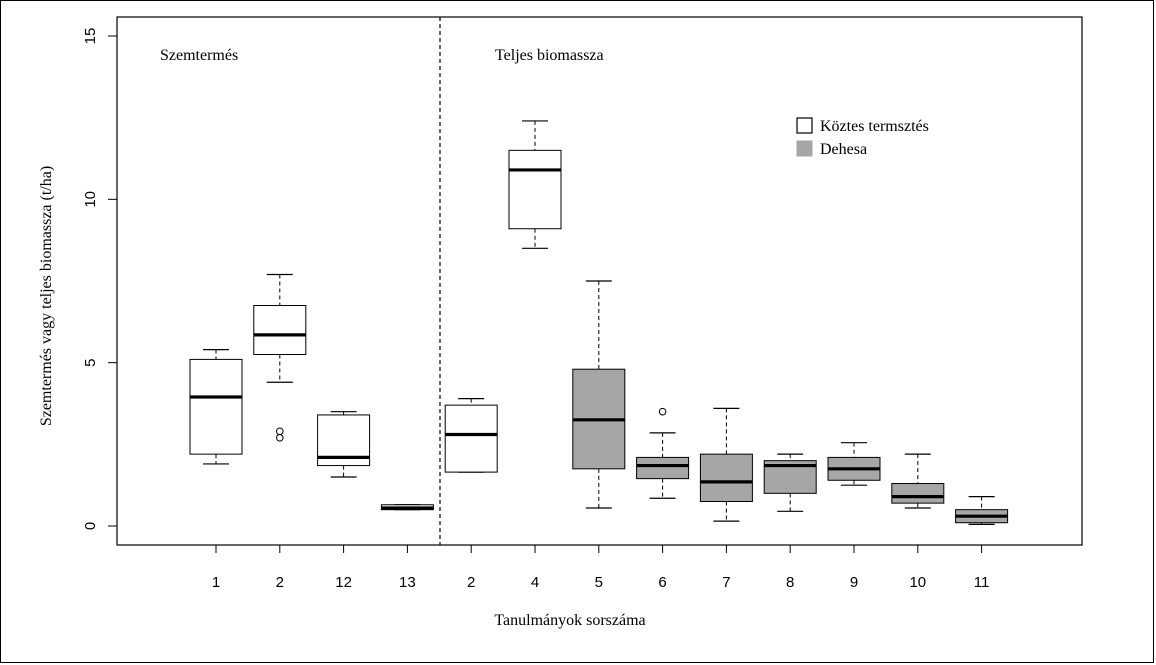 The width and height of the screenshot is (1156, 665). I want to click on x-tick-label: 1, so click(216, 582).